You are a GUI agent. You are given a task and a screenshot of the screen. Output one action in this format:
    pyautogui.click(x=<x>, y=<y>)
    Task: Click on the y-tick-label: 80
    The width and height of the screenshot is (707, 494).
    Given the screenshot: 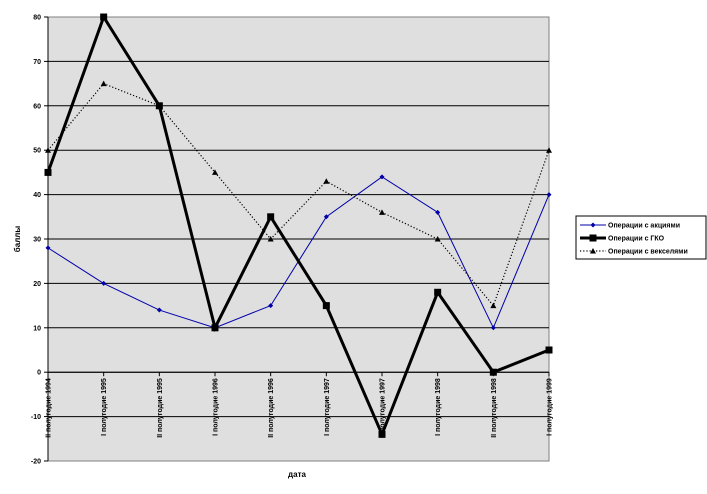 What is the action you would take?
    pyautogui.click(x=37, y=18)
    